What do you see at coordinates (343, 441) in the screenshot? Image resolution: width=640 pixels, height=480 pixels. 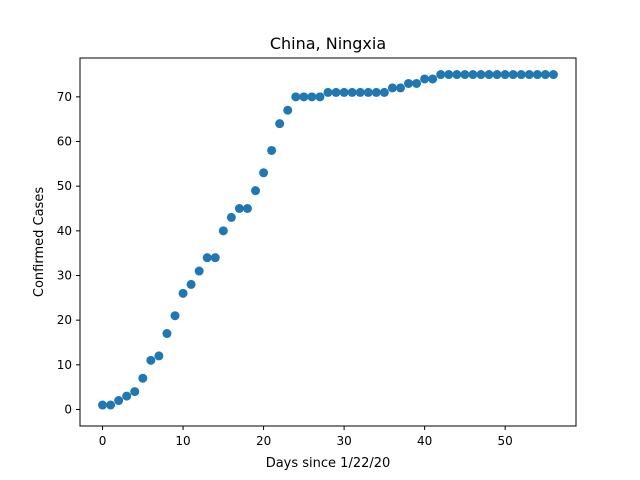 I see `x-tick-label: 30` at bounding box center [343, 441].